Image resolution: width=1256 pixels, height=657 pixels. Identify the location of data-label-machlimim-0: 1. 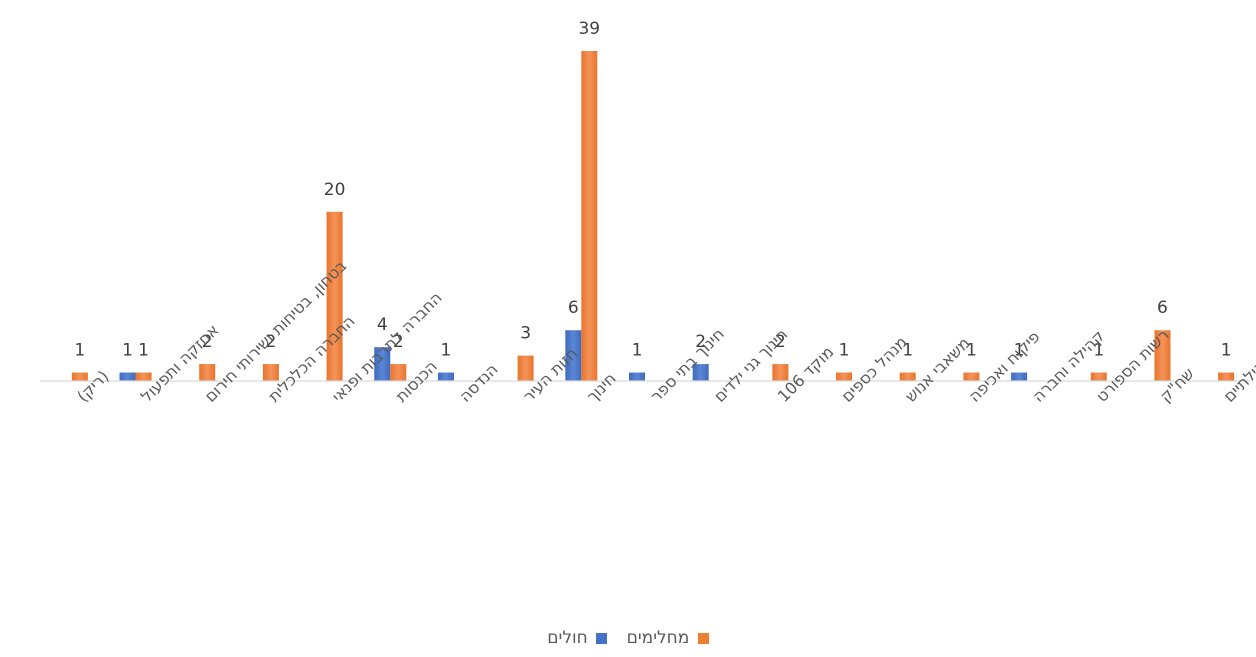
(79, 351).